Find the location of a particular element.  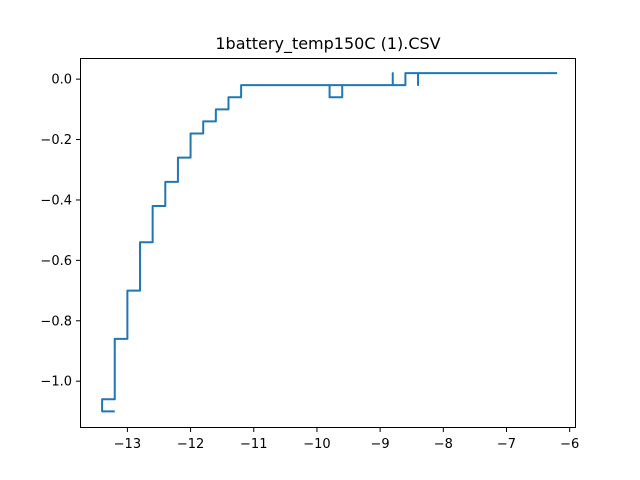

y-axis: 0.0 −0.2 −0.4 −0.6 −0.8 −1.0 is located at coordinates (60, 231).